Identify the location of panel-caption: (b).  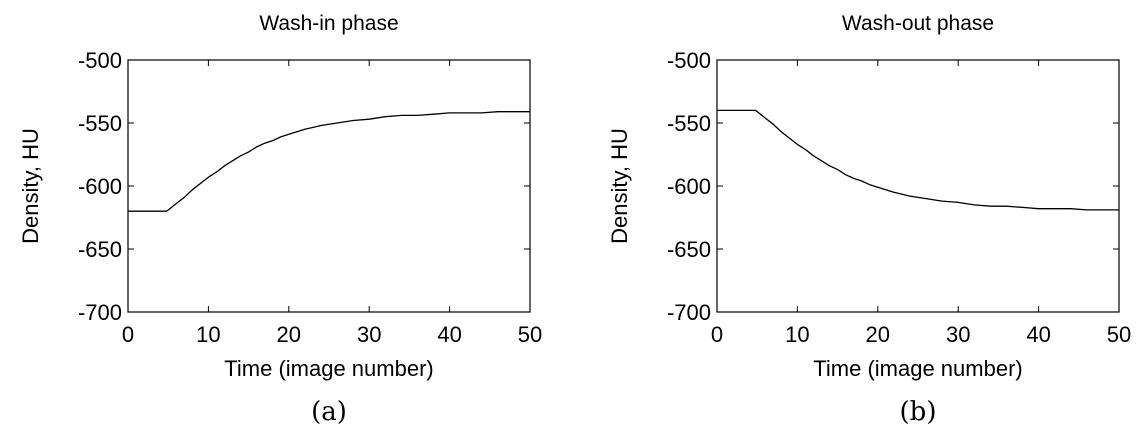
(918, 412).